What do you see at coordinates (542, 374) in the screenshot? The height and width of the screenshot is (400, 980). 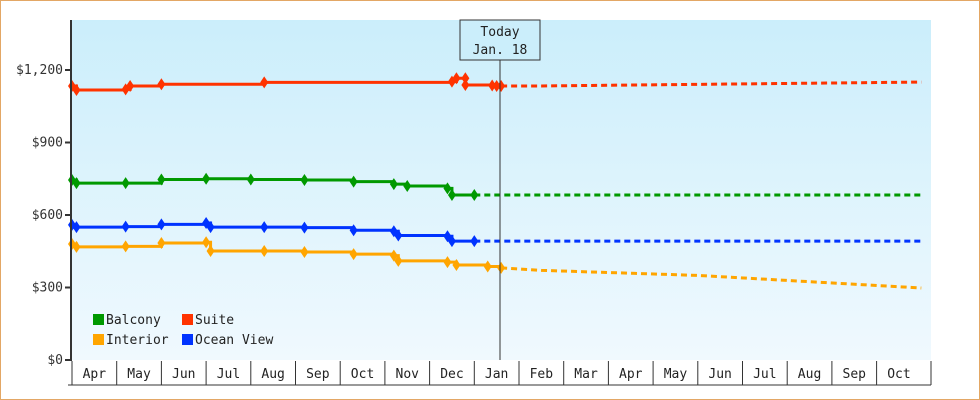 I see `month-label: Feb` at bounding box center [542, 374].